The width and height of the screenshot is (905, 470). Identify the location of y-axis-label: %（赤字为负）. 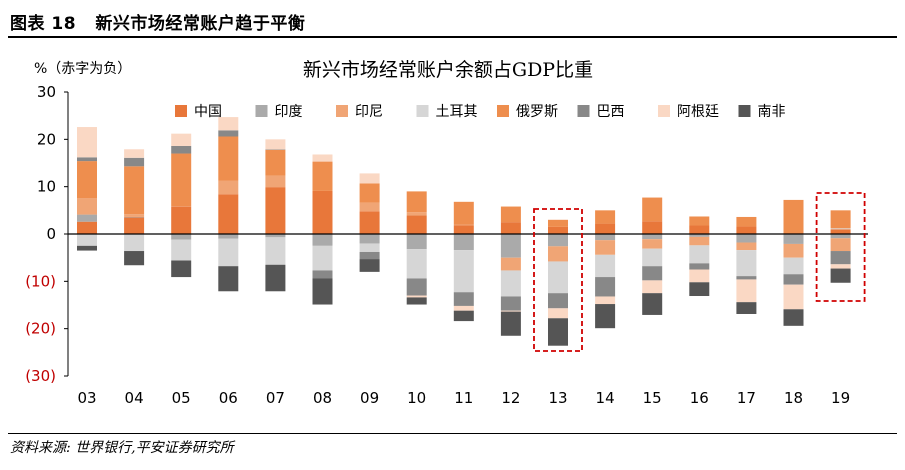
(82, 69).